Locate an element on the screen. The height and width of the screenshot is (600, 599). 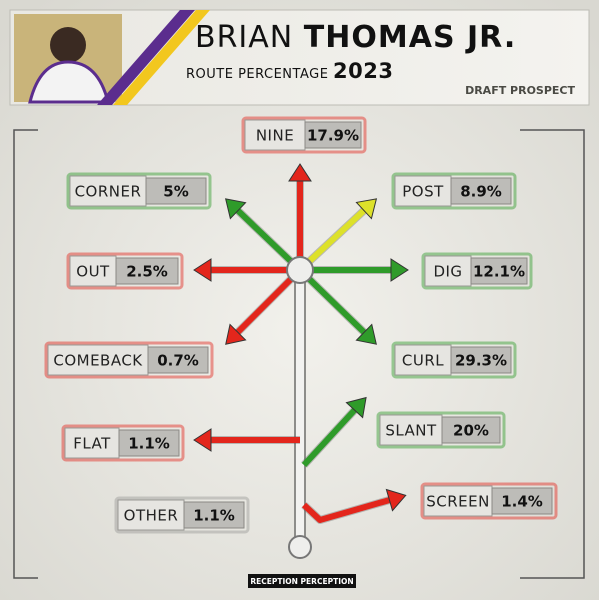
subtitle-text: ROUTE PERCENTAGE is located at coordinates (257, 74).